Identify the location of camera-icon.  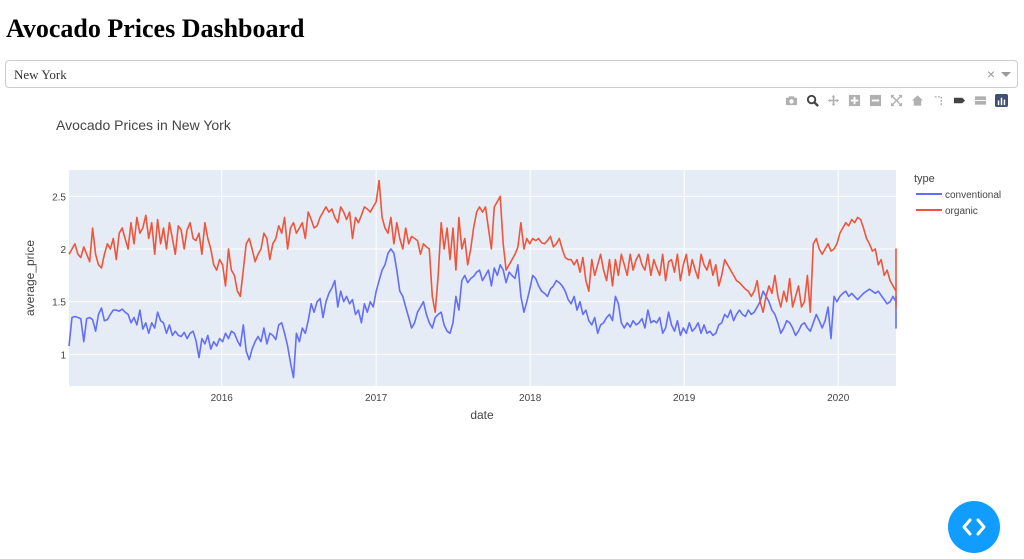
(791, 100).